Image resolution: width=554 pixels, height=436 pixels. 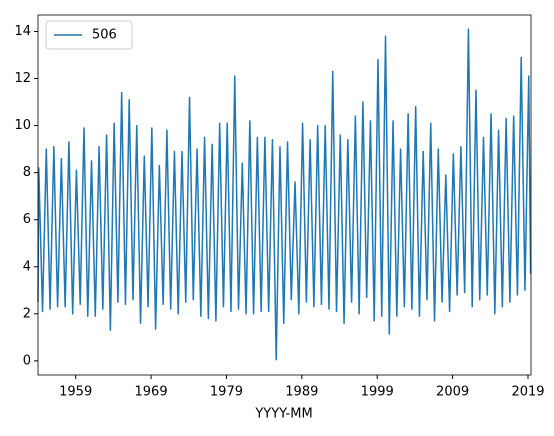 I want to click on x-tick-label: 2019, so click(x=527, y=392).